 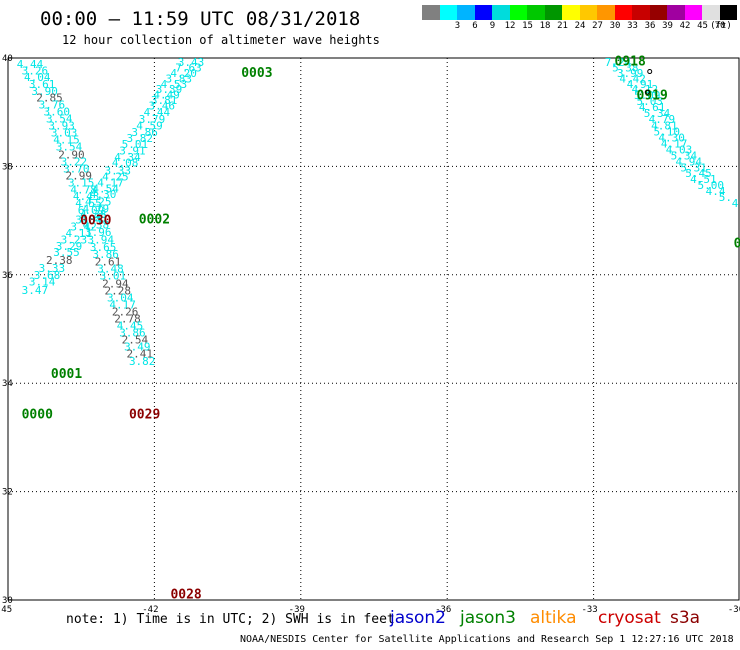 What do you see at coordinates (110, 269) in the screenshot?
I see `wave-height-value: 3.48` at bounding box center [110, 269].